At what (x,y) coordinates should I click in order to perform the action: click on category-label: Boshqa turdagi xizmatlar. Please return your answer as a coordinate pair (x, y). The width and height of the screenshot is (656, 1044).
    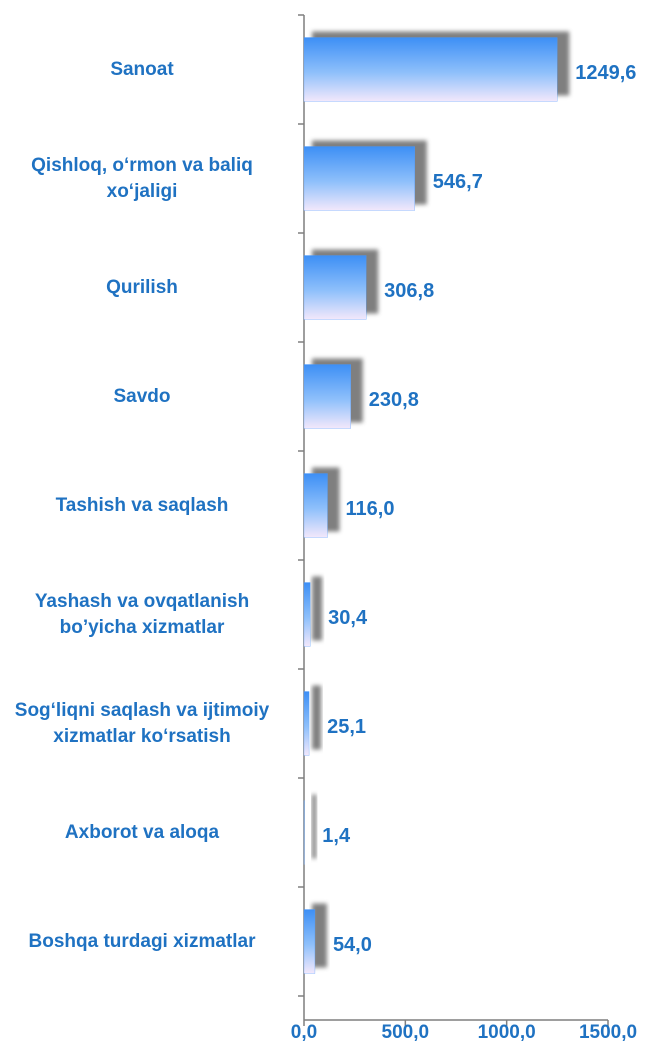
    Looking at the image, I should click on (142, 941).